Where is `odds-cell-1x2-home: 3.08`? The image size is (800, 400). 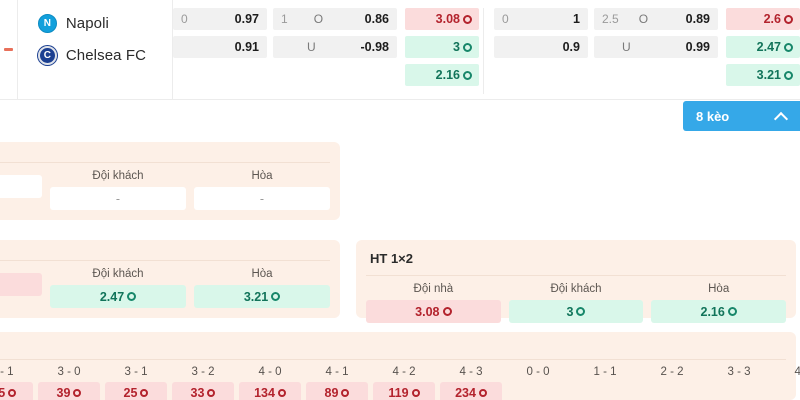 odds-cell-1x2-home: 3.08 is located at coordinates (442, 19).